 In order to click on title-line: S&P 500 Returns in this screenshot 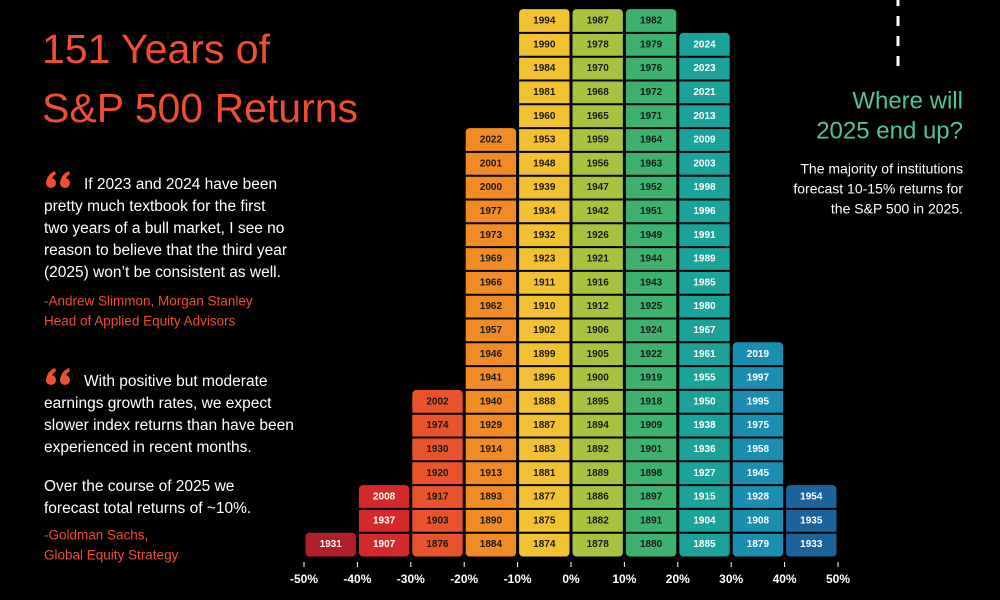, I will do `click(200, 108)`.